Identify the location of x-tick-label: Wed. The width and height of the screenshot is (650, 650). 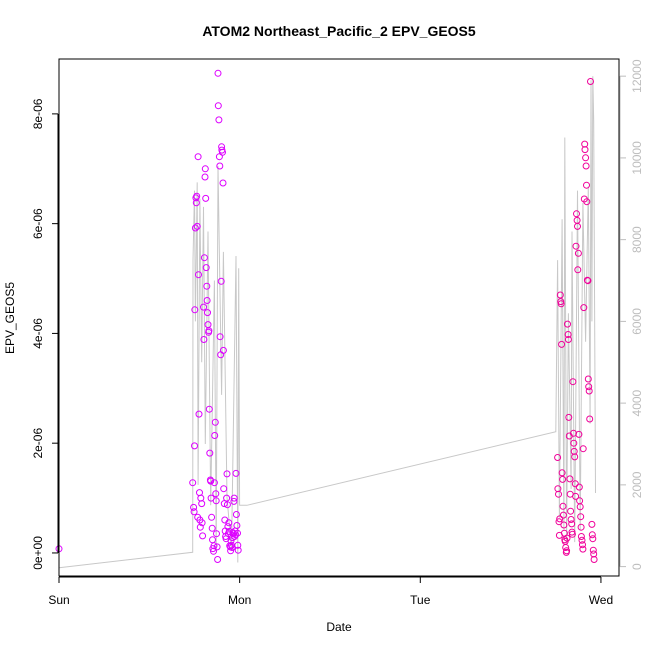
(601, 600).